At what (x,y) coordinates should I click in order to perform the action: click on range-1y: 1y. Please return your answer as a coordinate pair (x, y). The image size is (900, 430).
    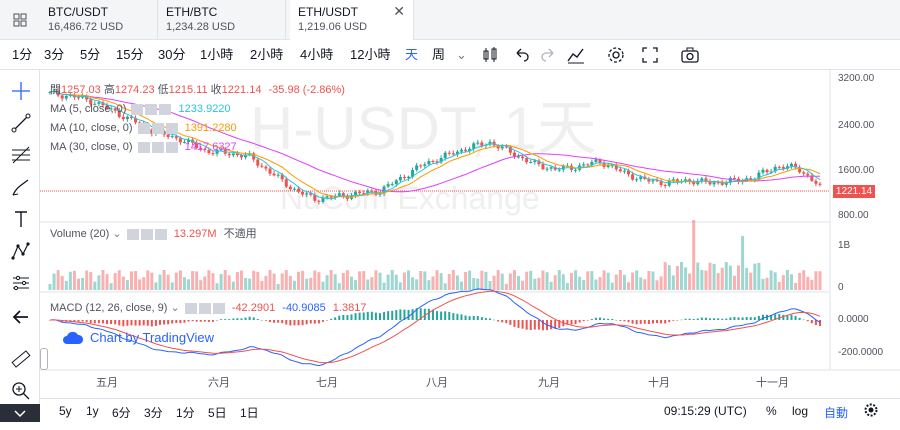
    Looking at the image, I should click on (92, 411).